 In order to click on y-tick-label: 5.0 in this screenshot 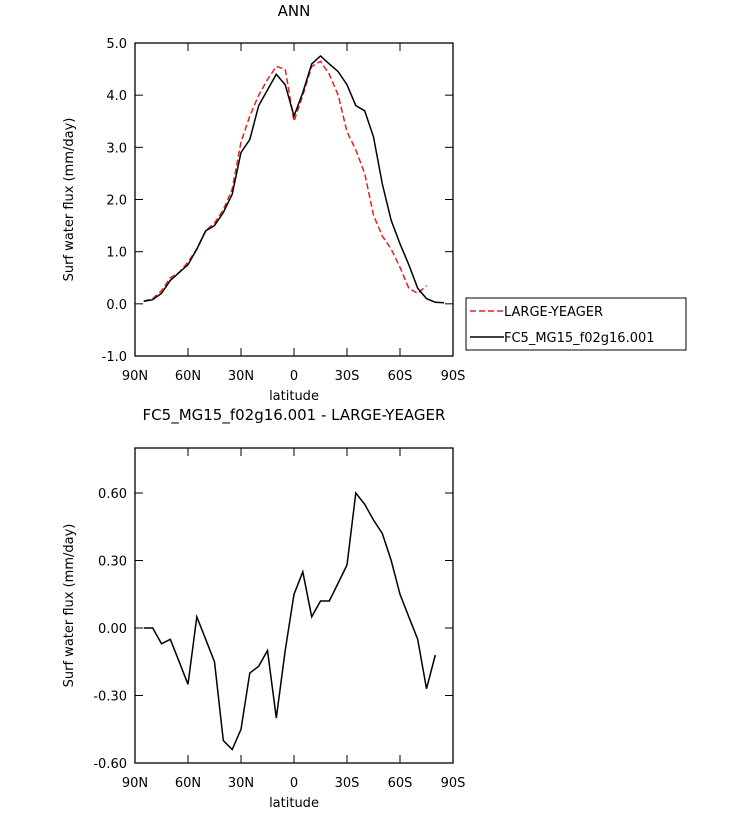, I will do `click(116, 44)`.